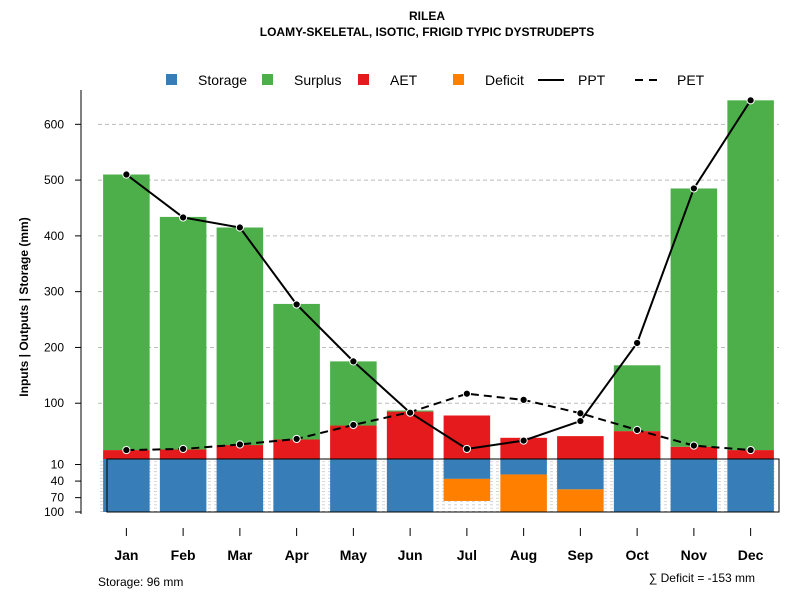 The image size is (800, 600). Describe the element at coordinates (171, 79) in the screenshot. I see `legend-swatch-storage` at that location.